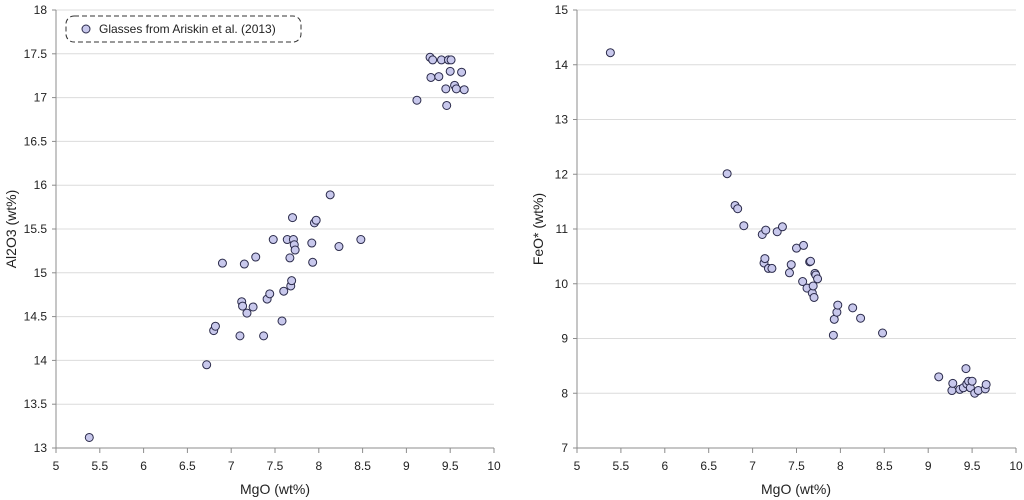  Describe the element at coordinates (538, 229) in the screenshot. I see `y-axis-title: FeO* (wt%)` at that location.